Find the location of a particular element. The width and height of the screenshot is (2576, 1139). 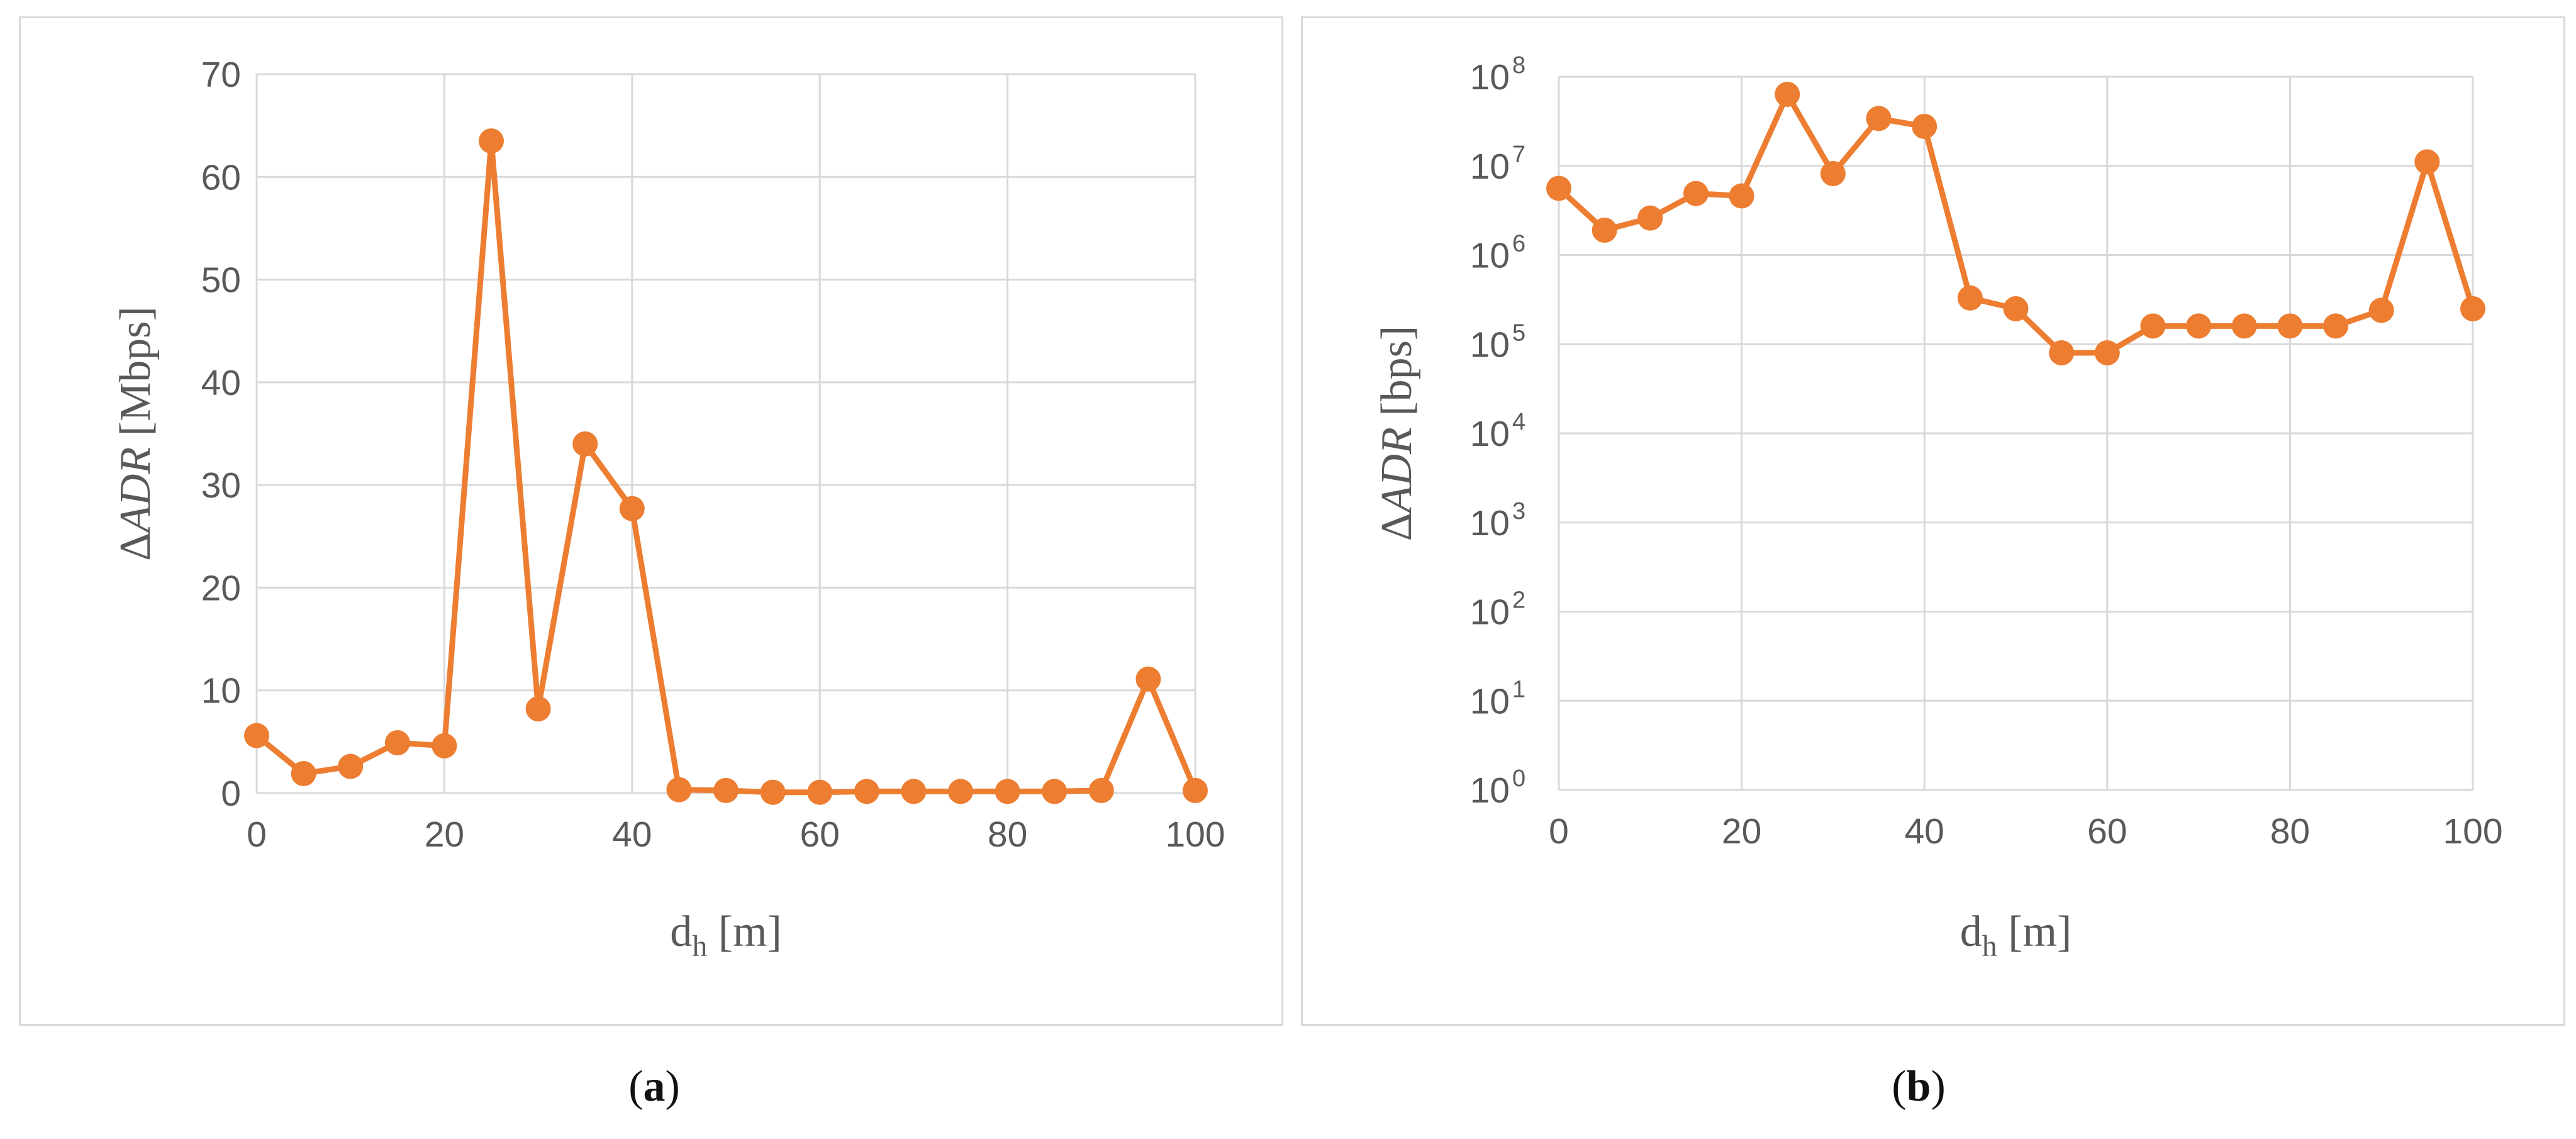

y-tick-label: 30 is located at coordinates (221, 485).